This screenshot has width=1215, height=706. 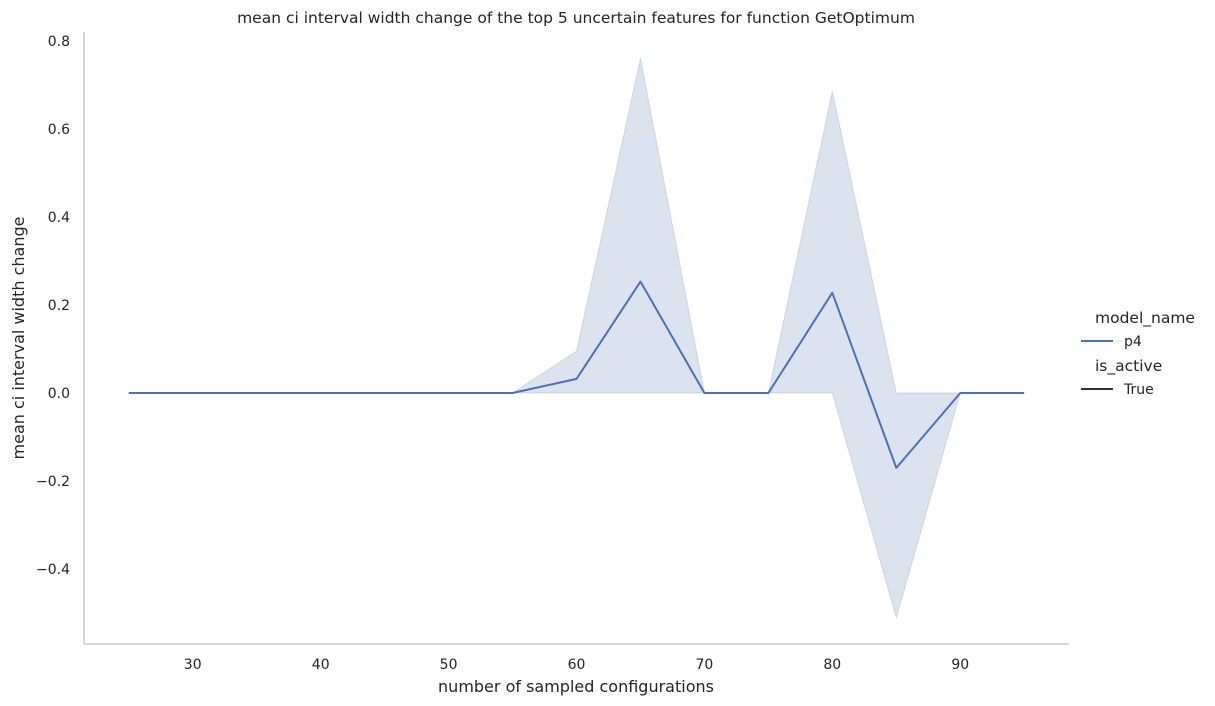 What do you see at coordinates (321, 665) in the screenshot?
I see `x-tick-label: 40` at bounding box center [321, 665].